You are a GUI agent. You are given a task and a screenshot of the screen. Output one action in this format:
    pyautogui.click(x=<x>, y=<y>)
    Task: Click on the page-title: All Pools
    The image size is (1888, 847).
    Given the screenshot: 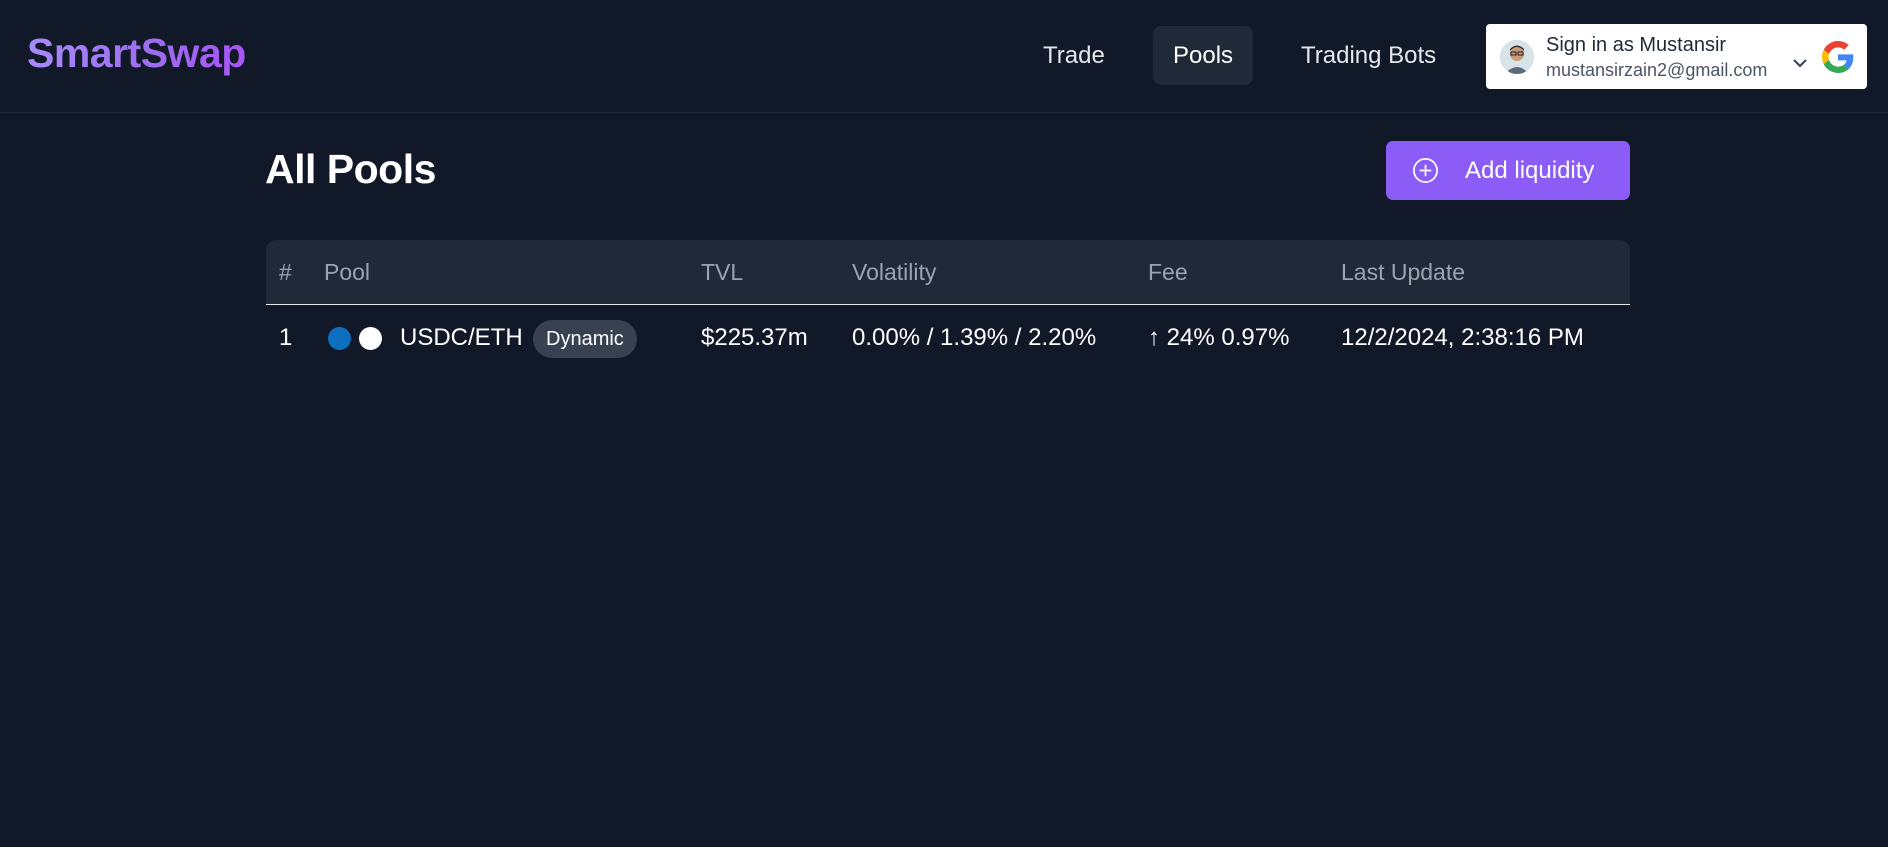 What is the action you would take?
    pyautogui.click(x=350, y=169)
    